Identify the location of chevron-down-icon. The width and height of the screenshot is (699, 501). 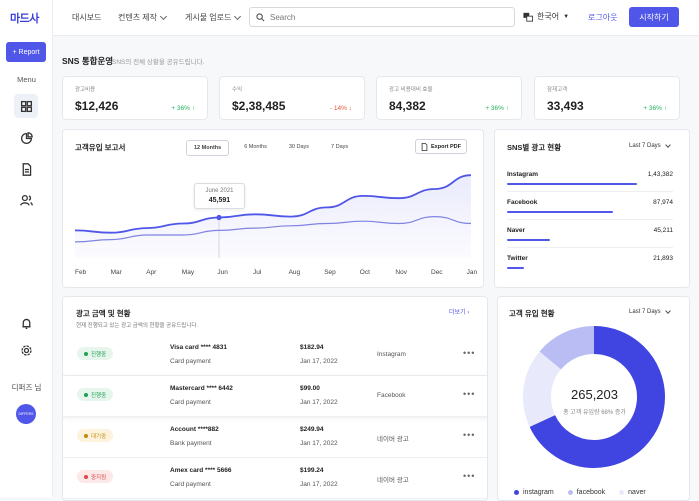
(667, 144).